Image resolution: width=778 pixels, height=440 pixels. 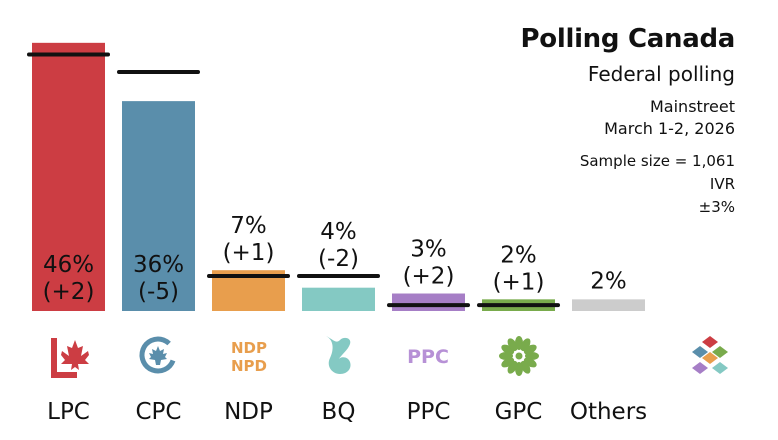 What do you see at coordinates (657, 161) in the screenshot?
I see `sample-size: Sample size = 1,061` at bounding box center [657, 161].